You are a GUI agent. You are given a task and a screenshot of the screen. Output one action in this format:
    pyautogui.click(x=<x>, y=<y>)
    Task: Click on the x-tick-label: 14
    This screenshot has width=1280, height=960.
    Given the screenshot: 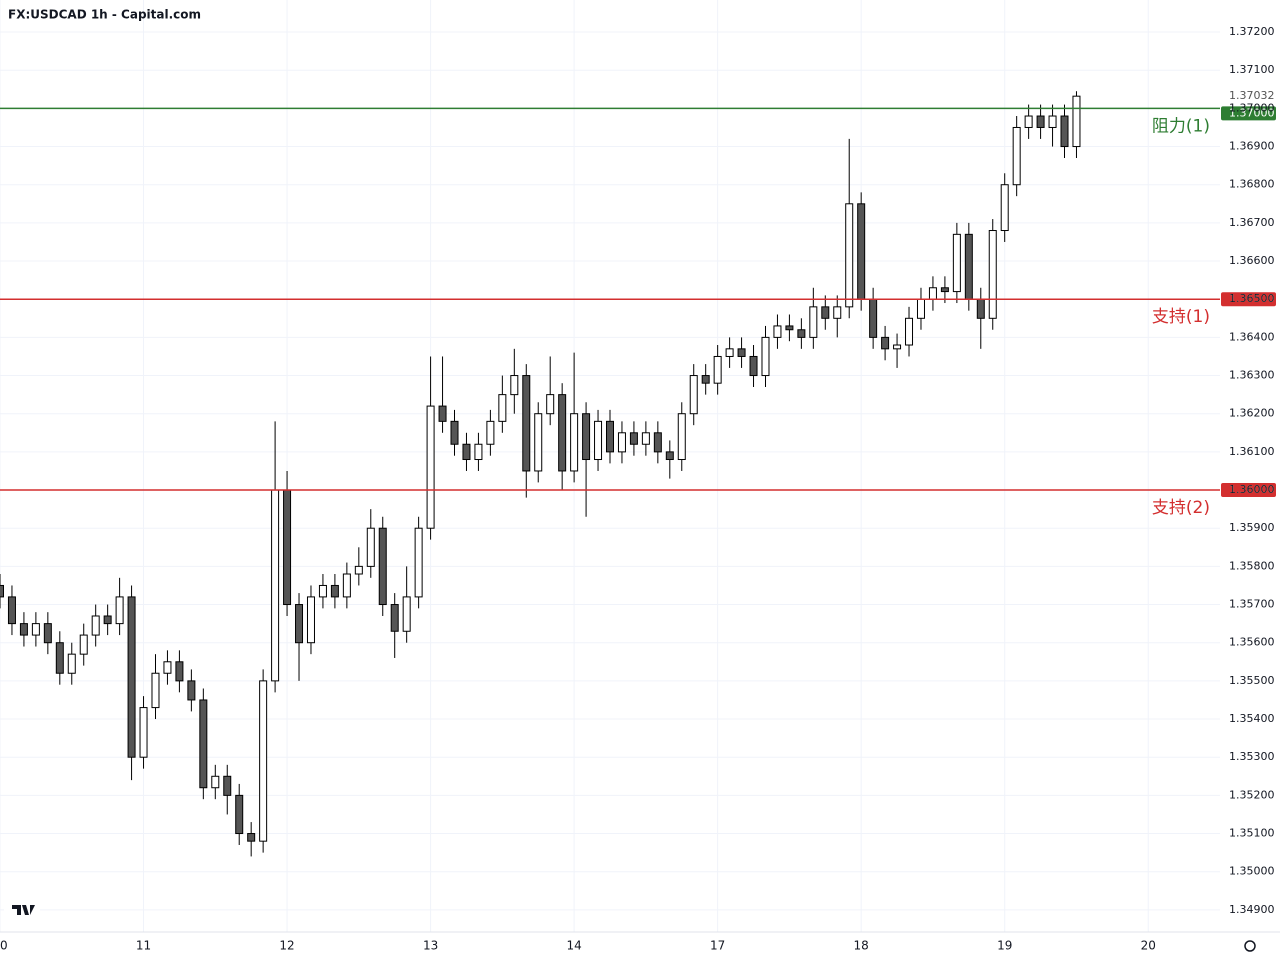 What is the action you would take?
    pyautogui.click(x=573, y=946)
    